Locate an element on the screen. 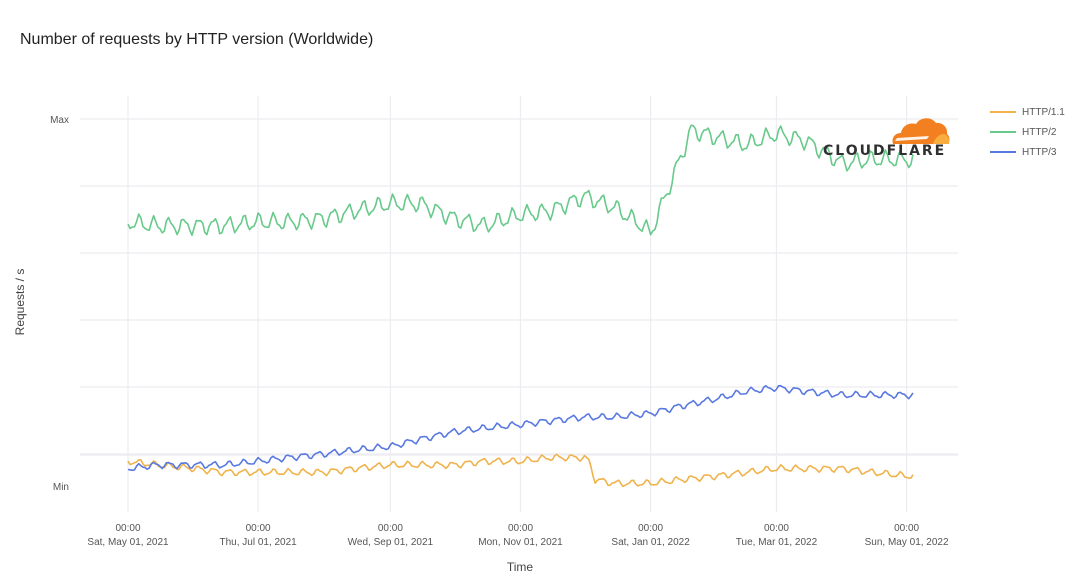  x-tick-date: Sat, May 01, 2021 is located at coordinates (128, 542).